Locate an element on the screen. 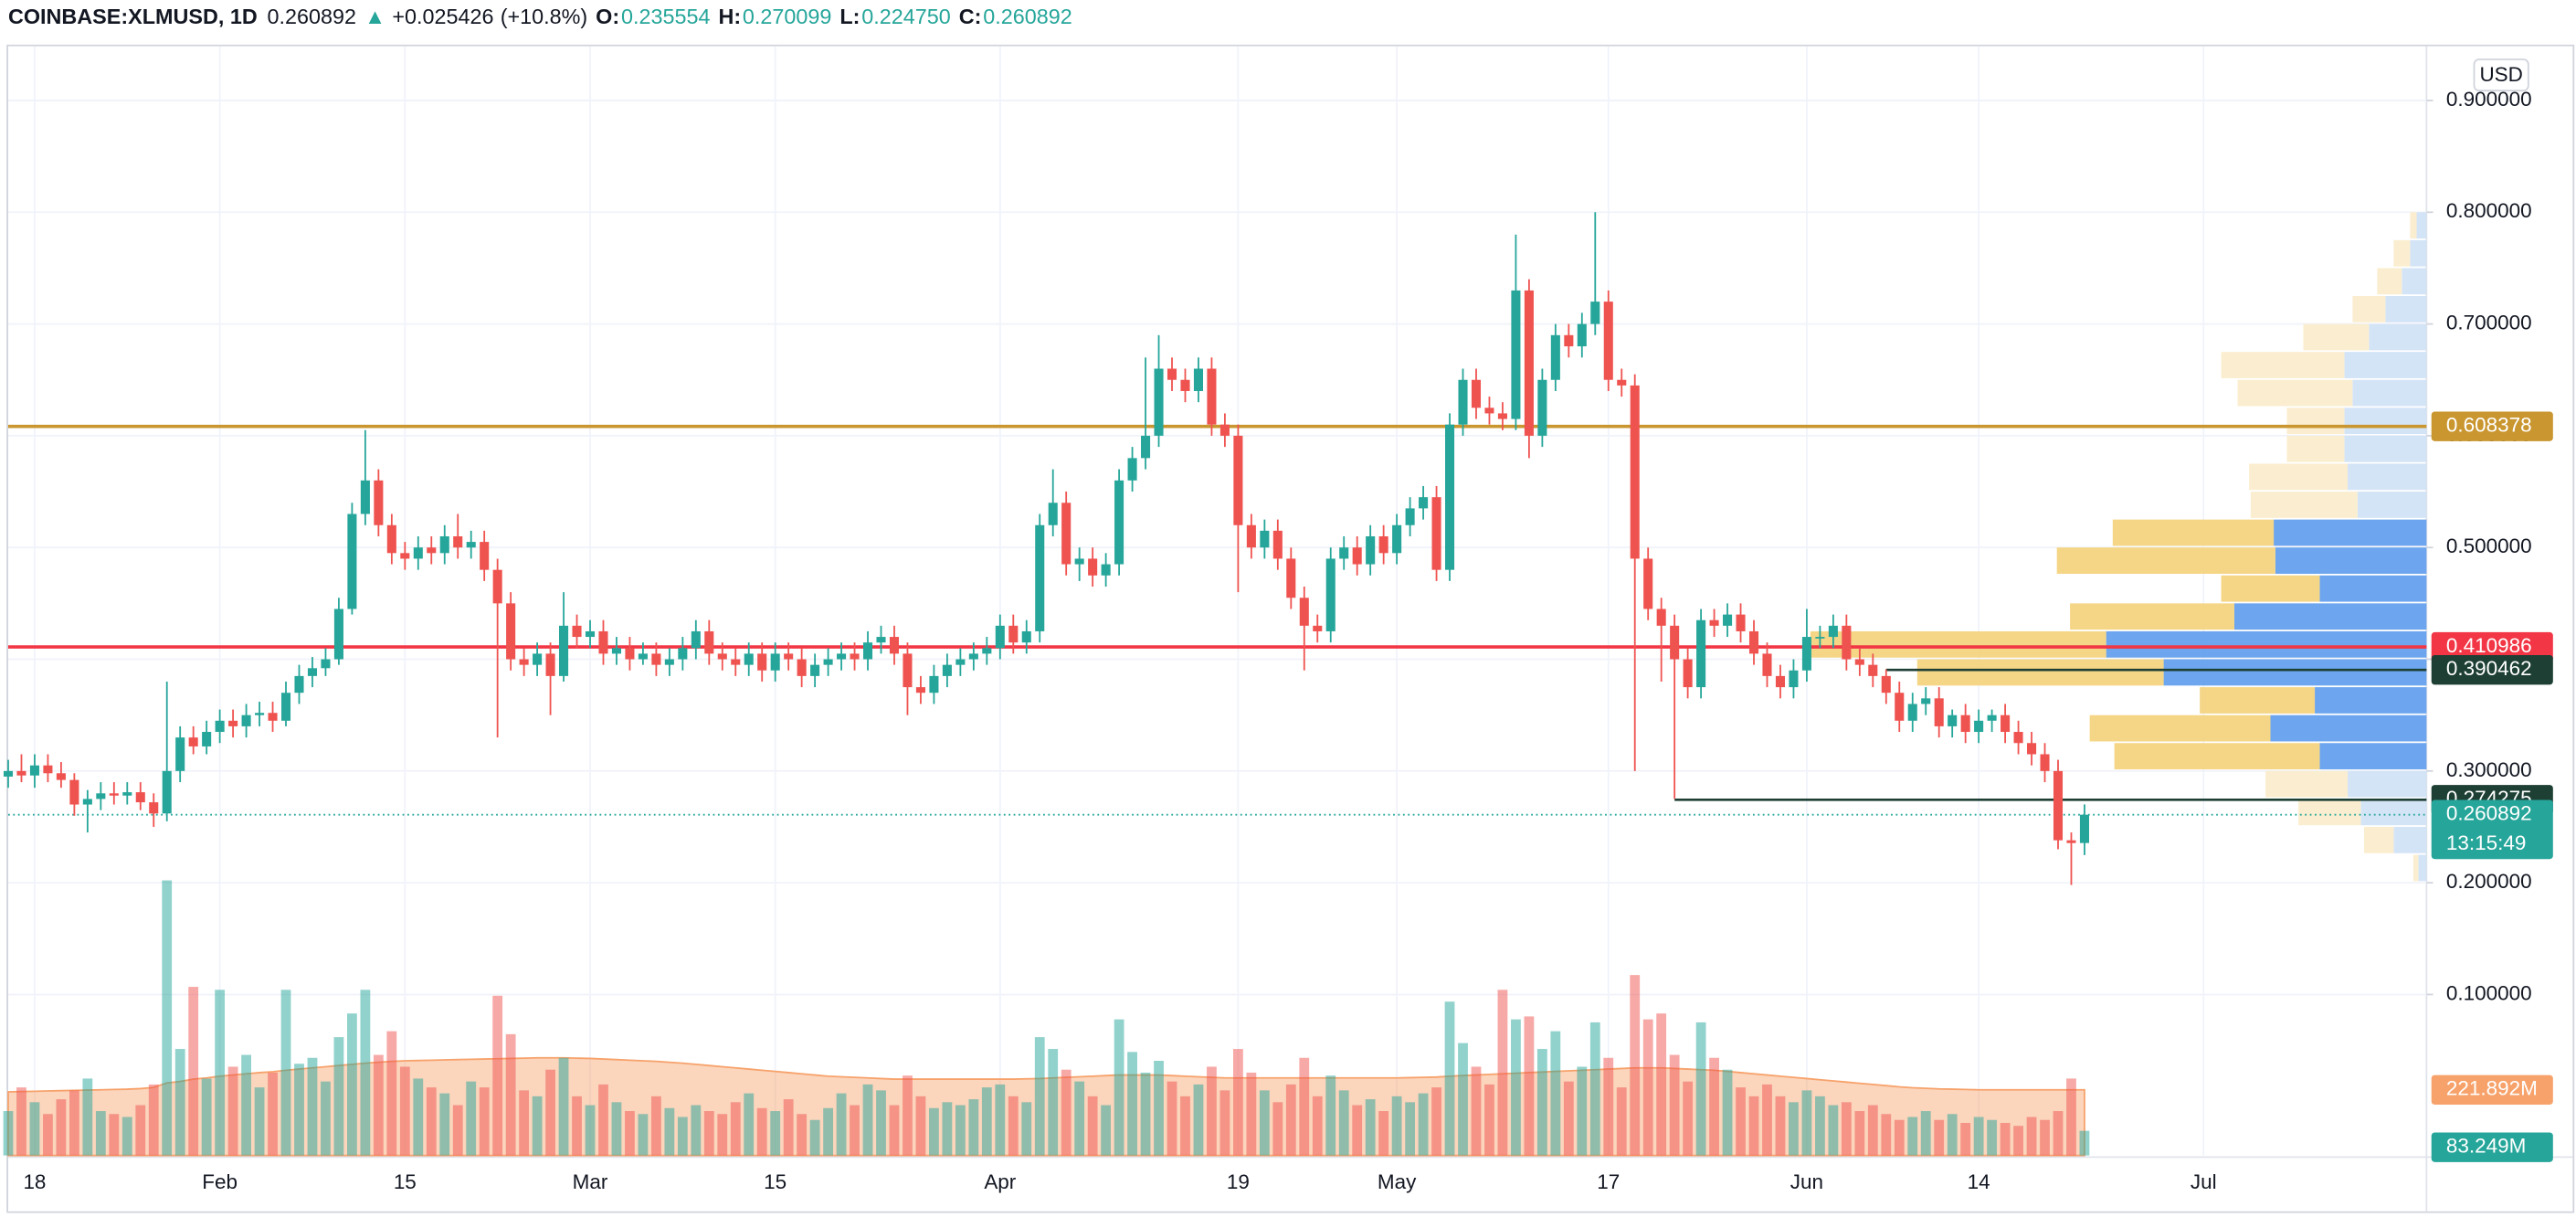 The width and height of the screenshot is (2576, 1228). volume-ma-label-box is located at coordinates (2492, 1089).